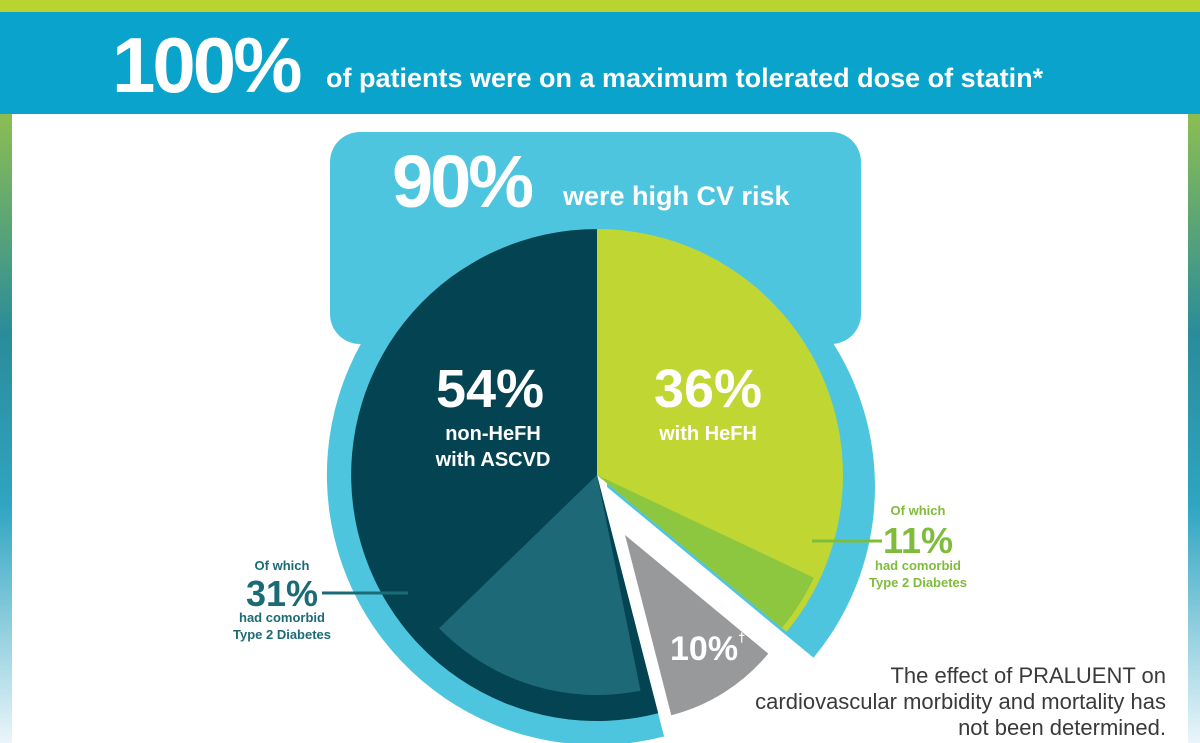 The image size is (1200, 743). What do you see at coordinates (676, 196) in the screenshot?
I see `subheader-caption: were high CV risk` at bounding box center [676, 196].